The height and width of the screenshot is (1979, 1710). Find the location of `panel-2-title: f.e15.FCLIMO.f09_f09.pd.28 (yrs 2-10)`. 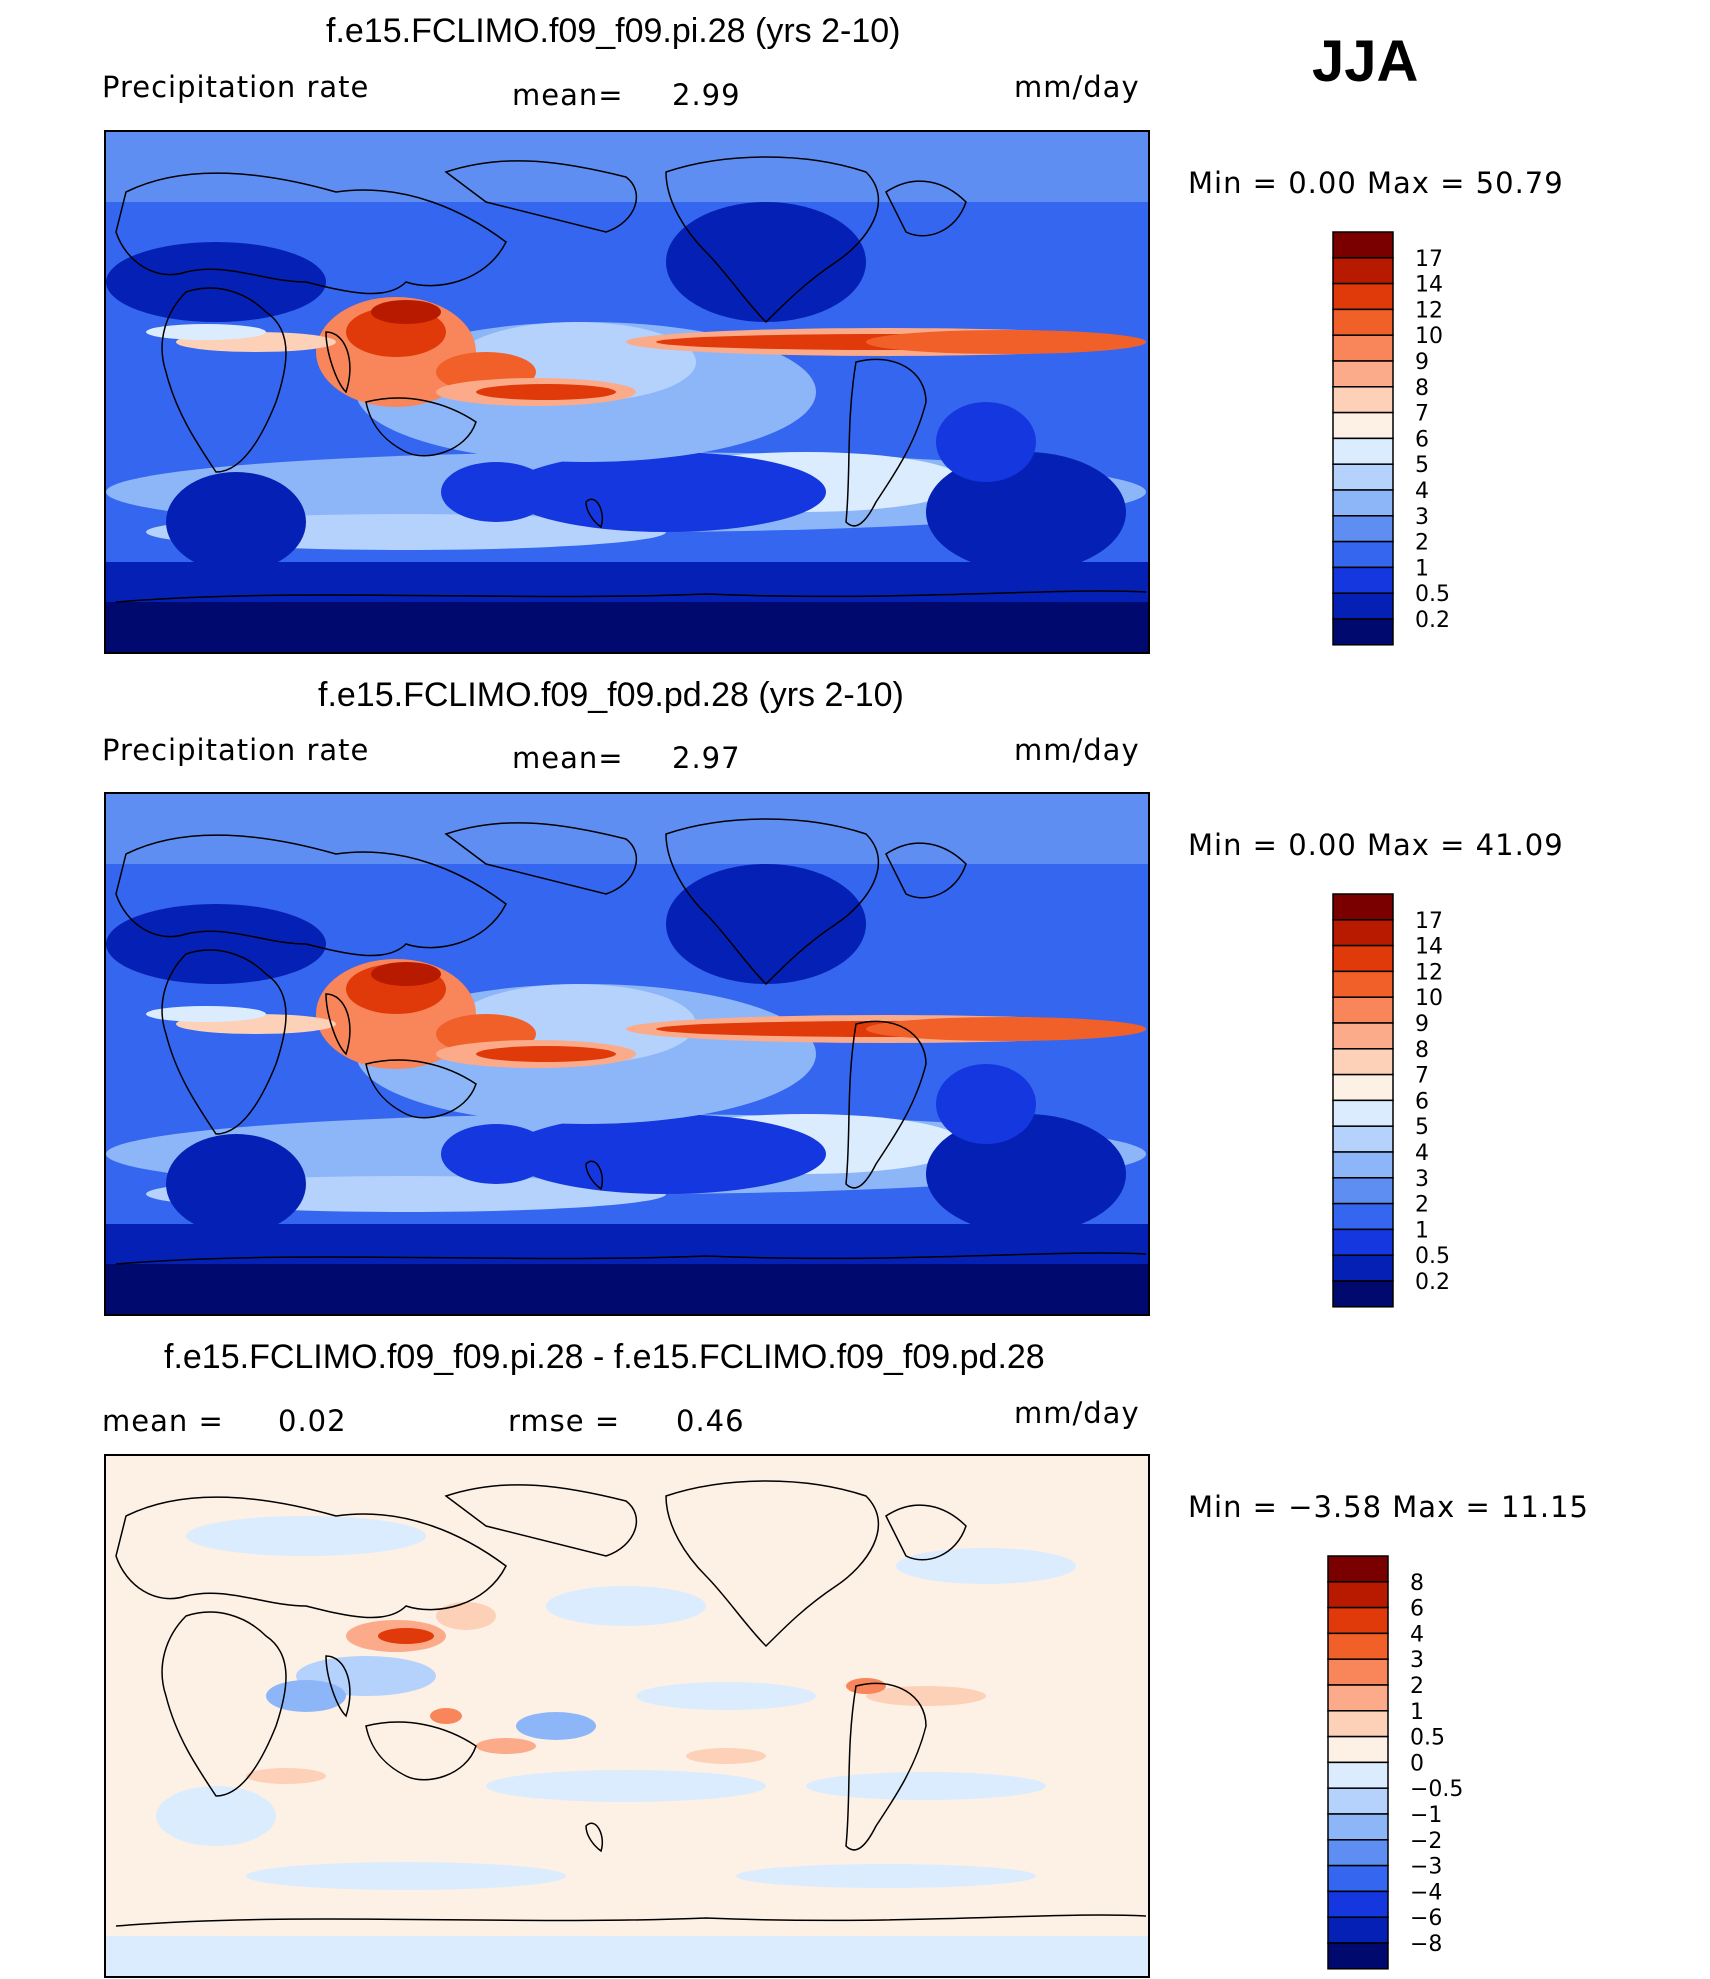

panel-2-title: f.e15.FCLIMO.f09_f09.pd.28 (yrs 2-10) is located at coordinates (611, 695).